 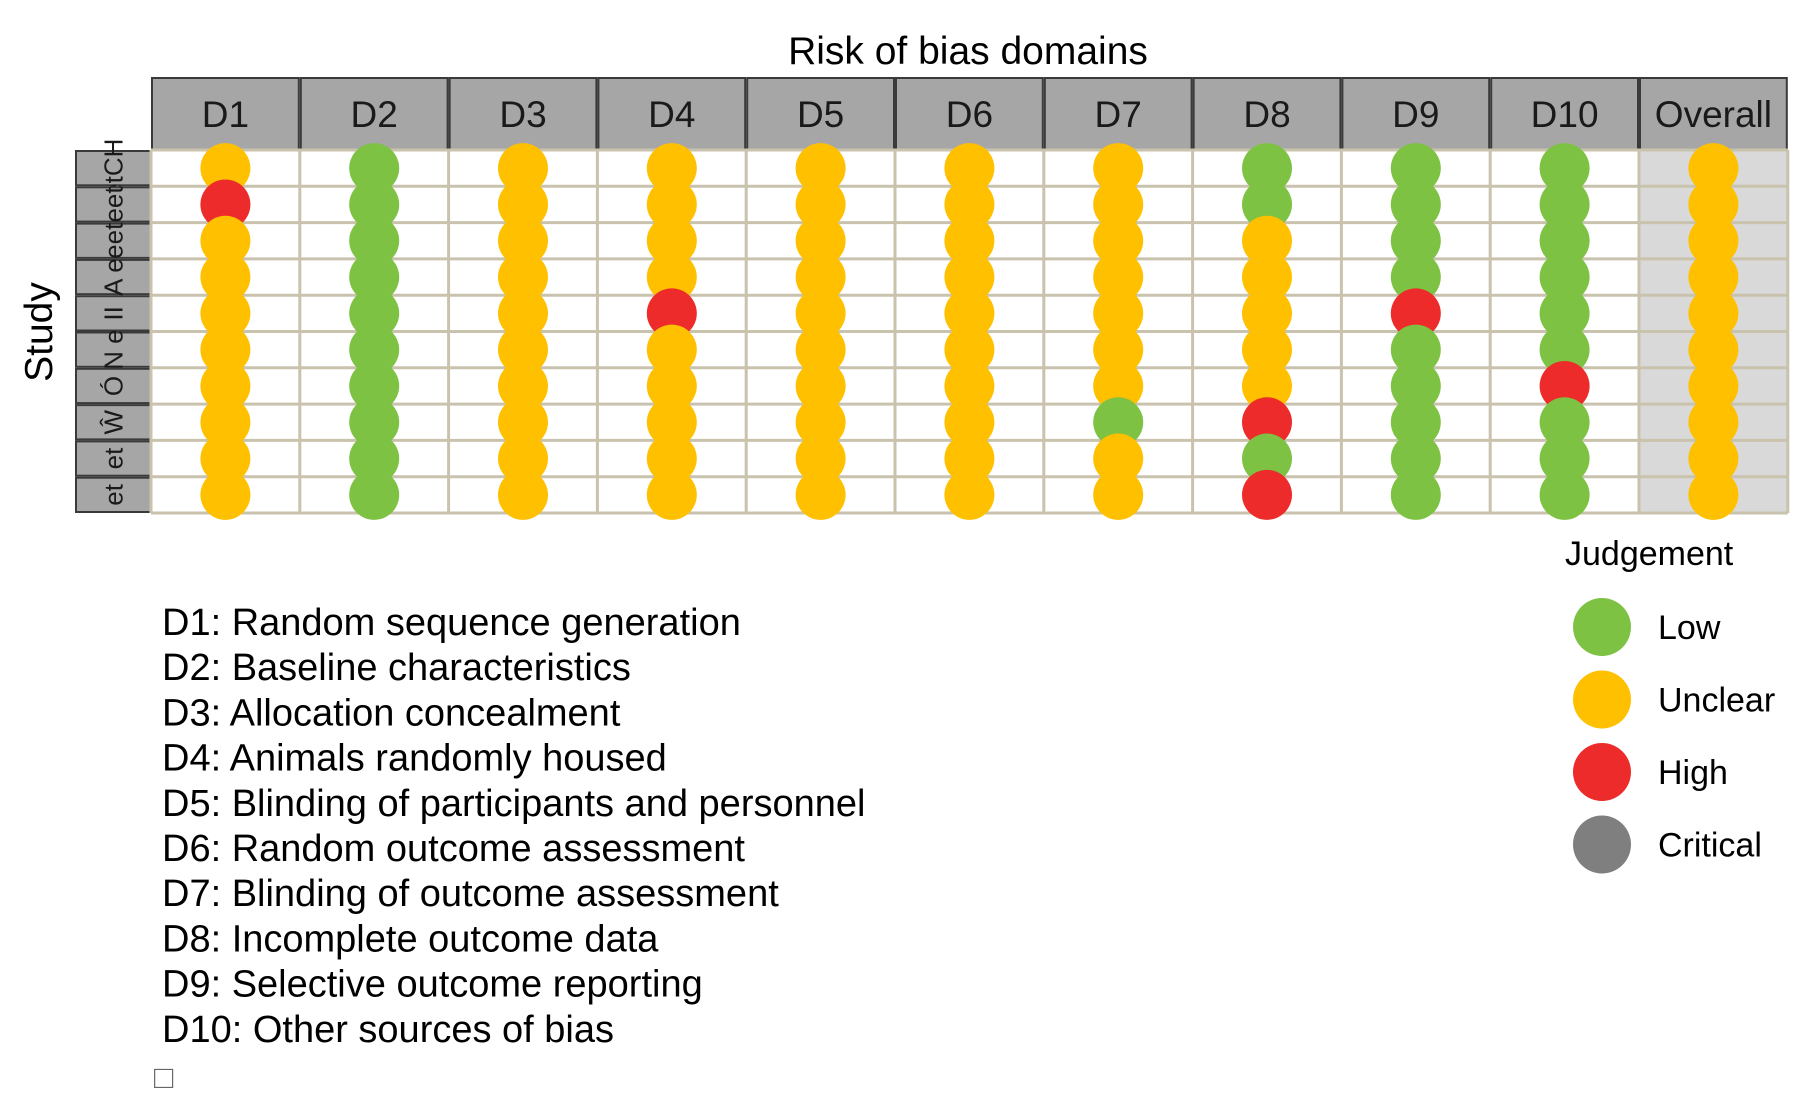 I want to click on judgement-point-r7-d6, so click(x=969, y=385).